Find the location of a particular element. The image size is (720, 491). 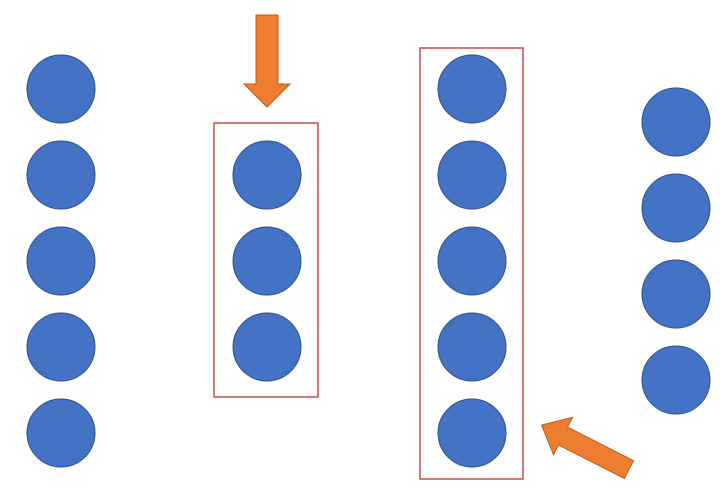

arrow-up-left-icon is located at coordinates (587, 448).